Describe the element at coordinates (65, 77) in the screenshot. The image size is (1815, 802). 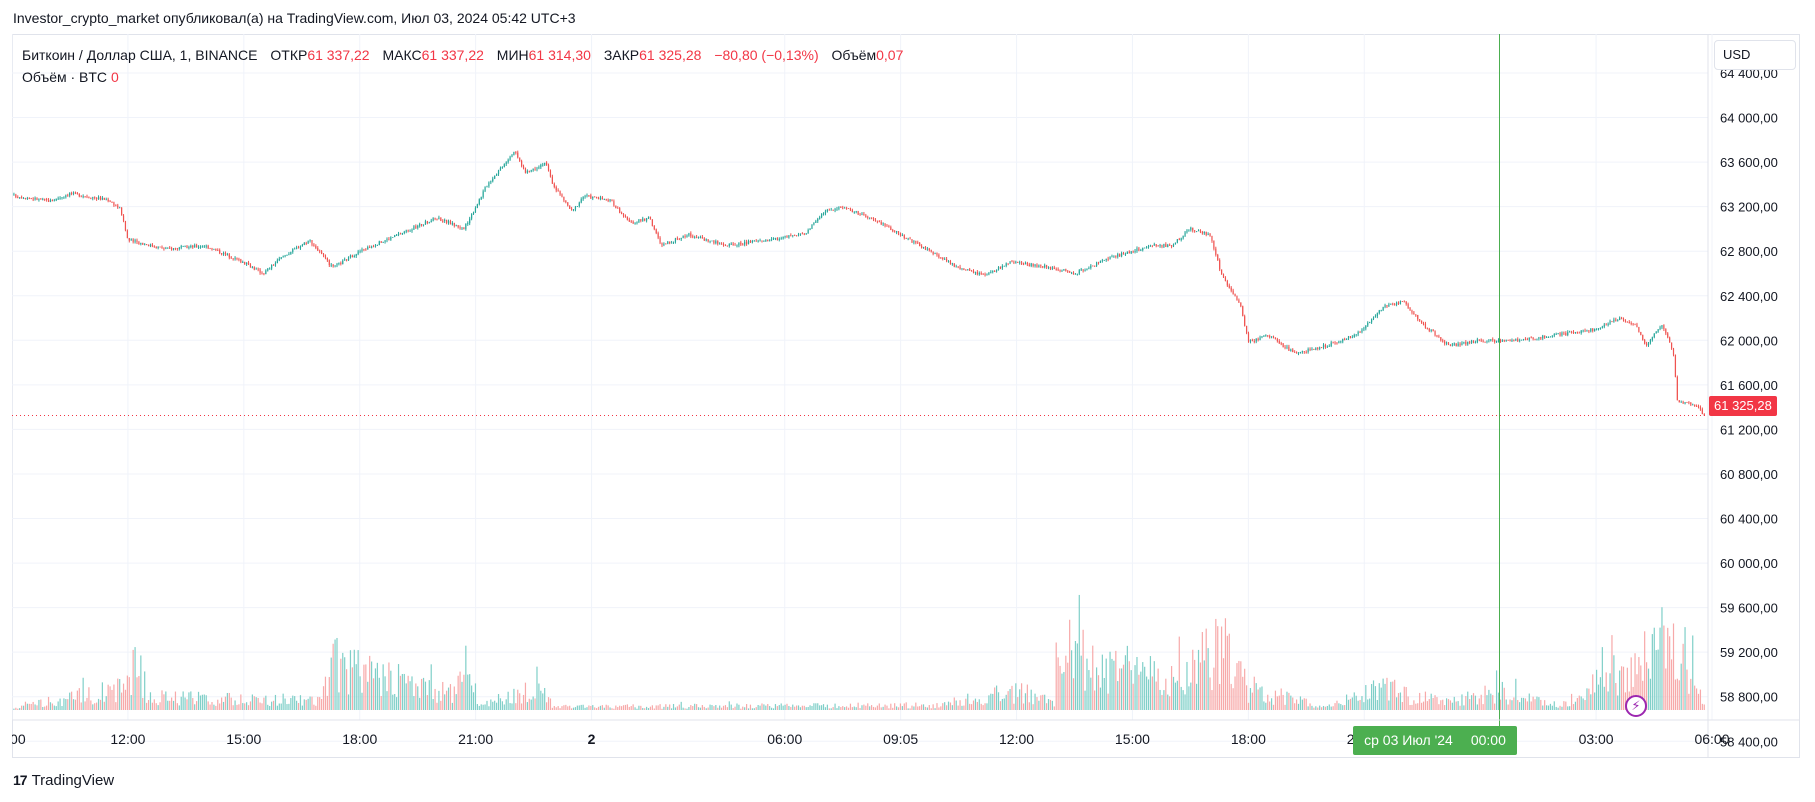
I see `volume-indicator-label: Объём · BTC` at that location.